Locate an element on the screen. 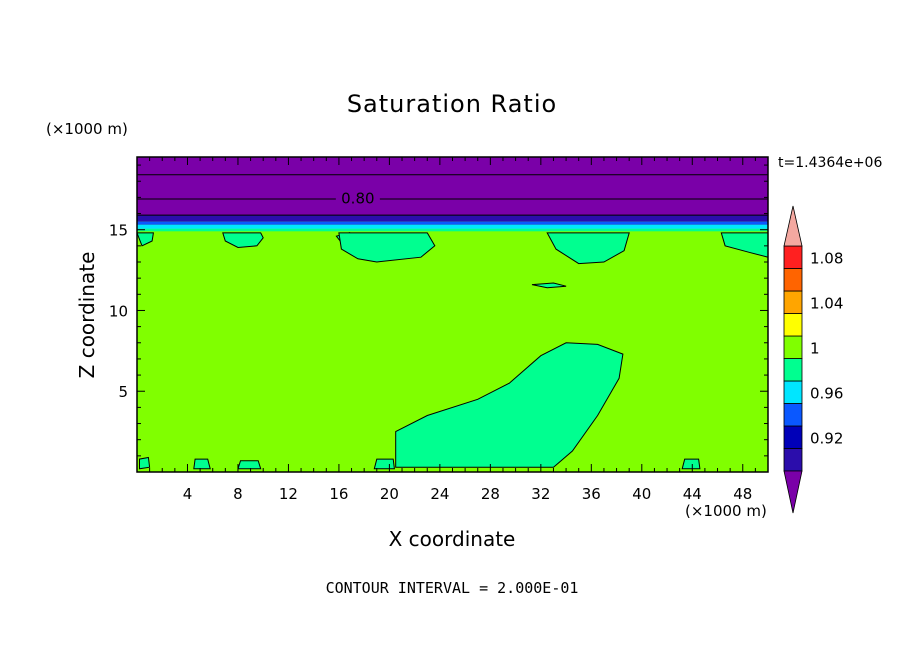  y-tick-label-15: 15 is located at coordinates (118, 231).